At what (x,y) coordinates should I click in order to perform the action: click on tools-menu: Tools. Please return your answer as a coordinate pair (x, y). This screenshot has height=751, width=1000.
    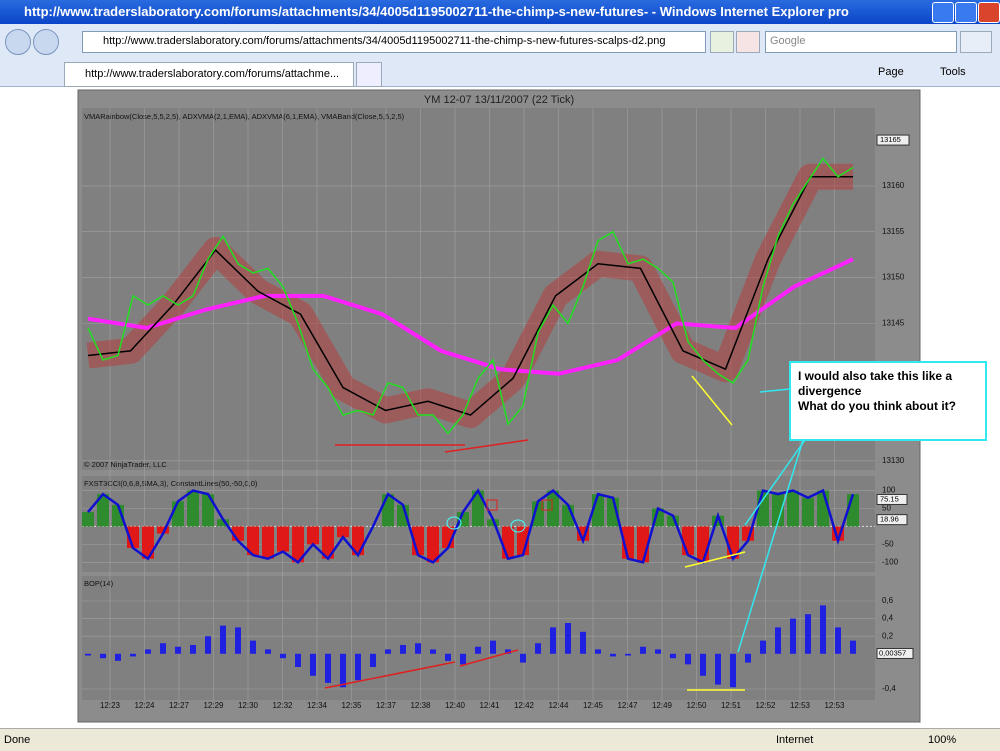
    Looking at the image, I should click on (953, 72).